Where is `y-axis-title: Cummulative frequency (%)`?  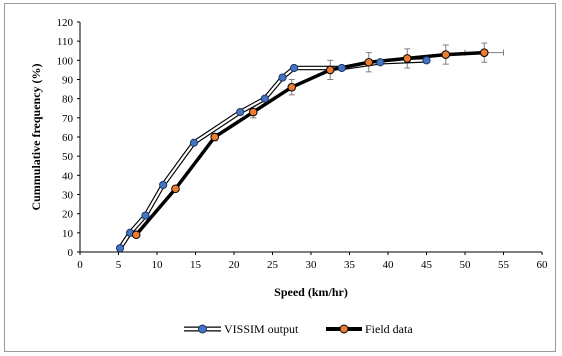 y-axis-title: Cummulative frequency (%) is located at coordinates (36, 136).